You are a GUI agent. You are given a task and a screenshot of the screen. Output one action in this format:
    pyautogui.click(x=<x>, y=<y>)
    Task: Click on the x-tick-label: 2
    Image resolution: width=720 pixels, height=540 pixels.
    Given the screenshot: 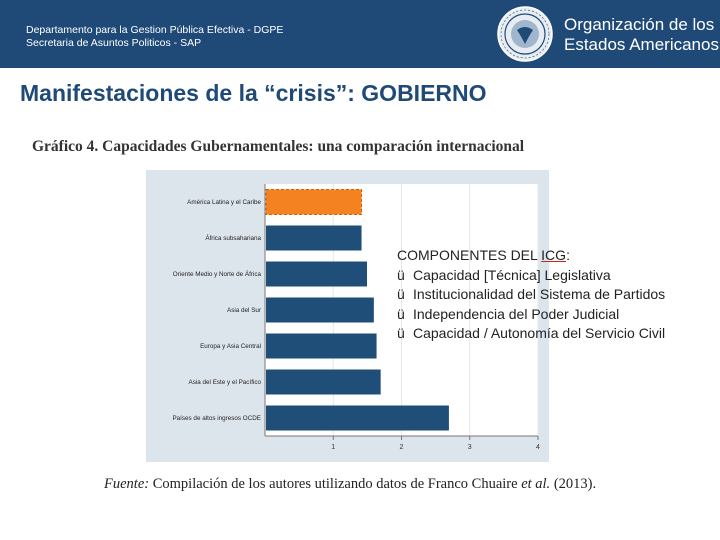 What is the action you would take?
    pyautogui.click(x=402, y=447)
    